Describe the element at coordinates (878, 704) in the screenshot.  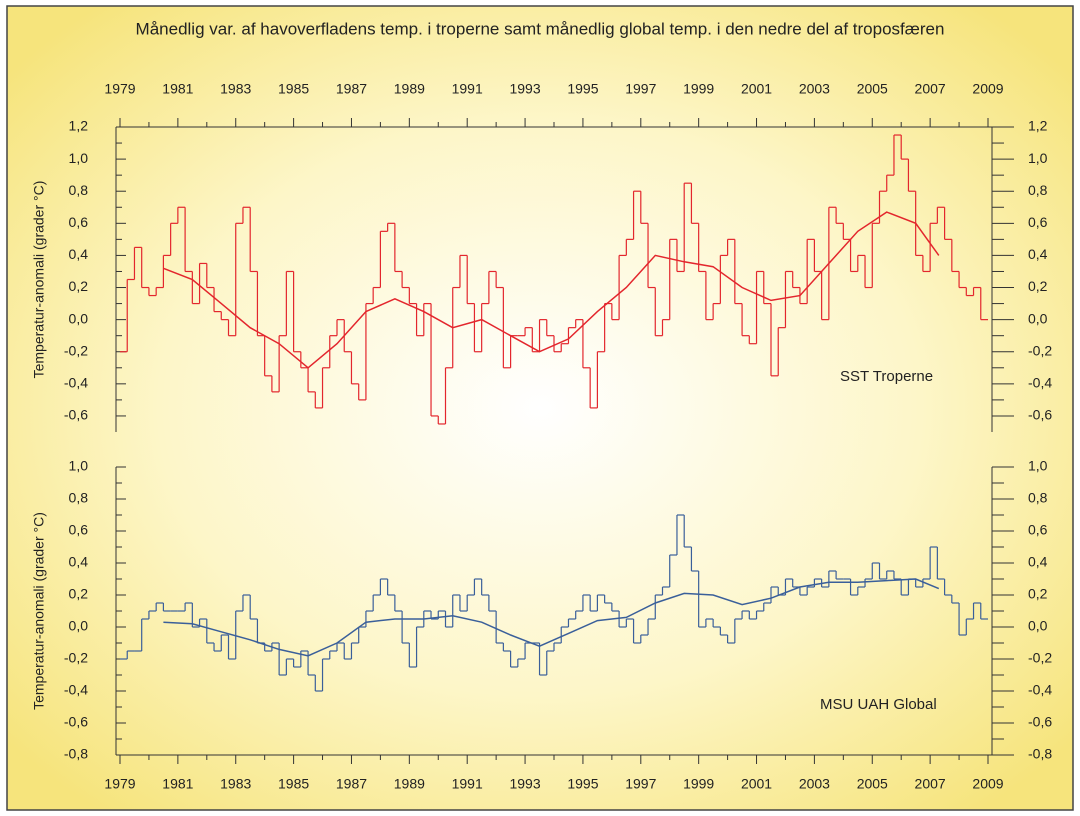
I see `series-label: MSU UAH Global` at that location.